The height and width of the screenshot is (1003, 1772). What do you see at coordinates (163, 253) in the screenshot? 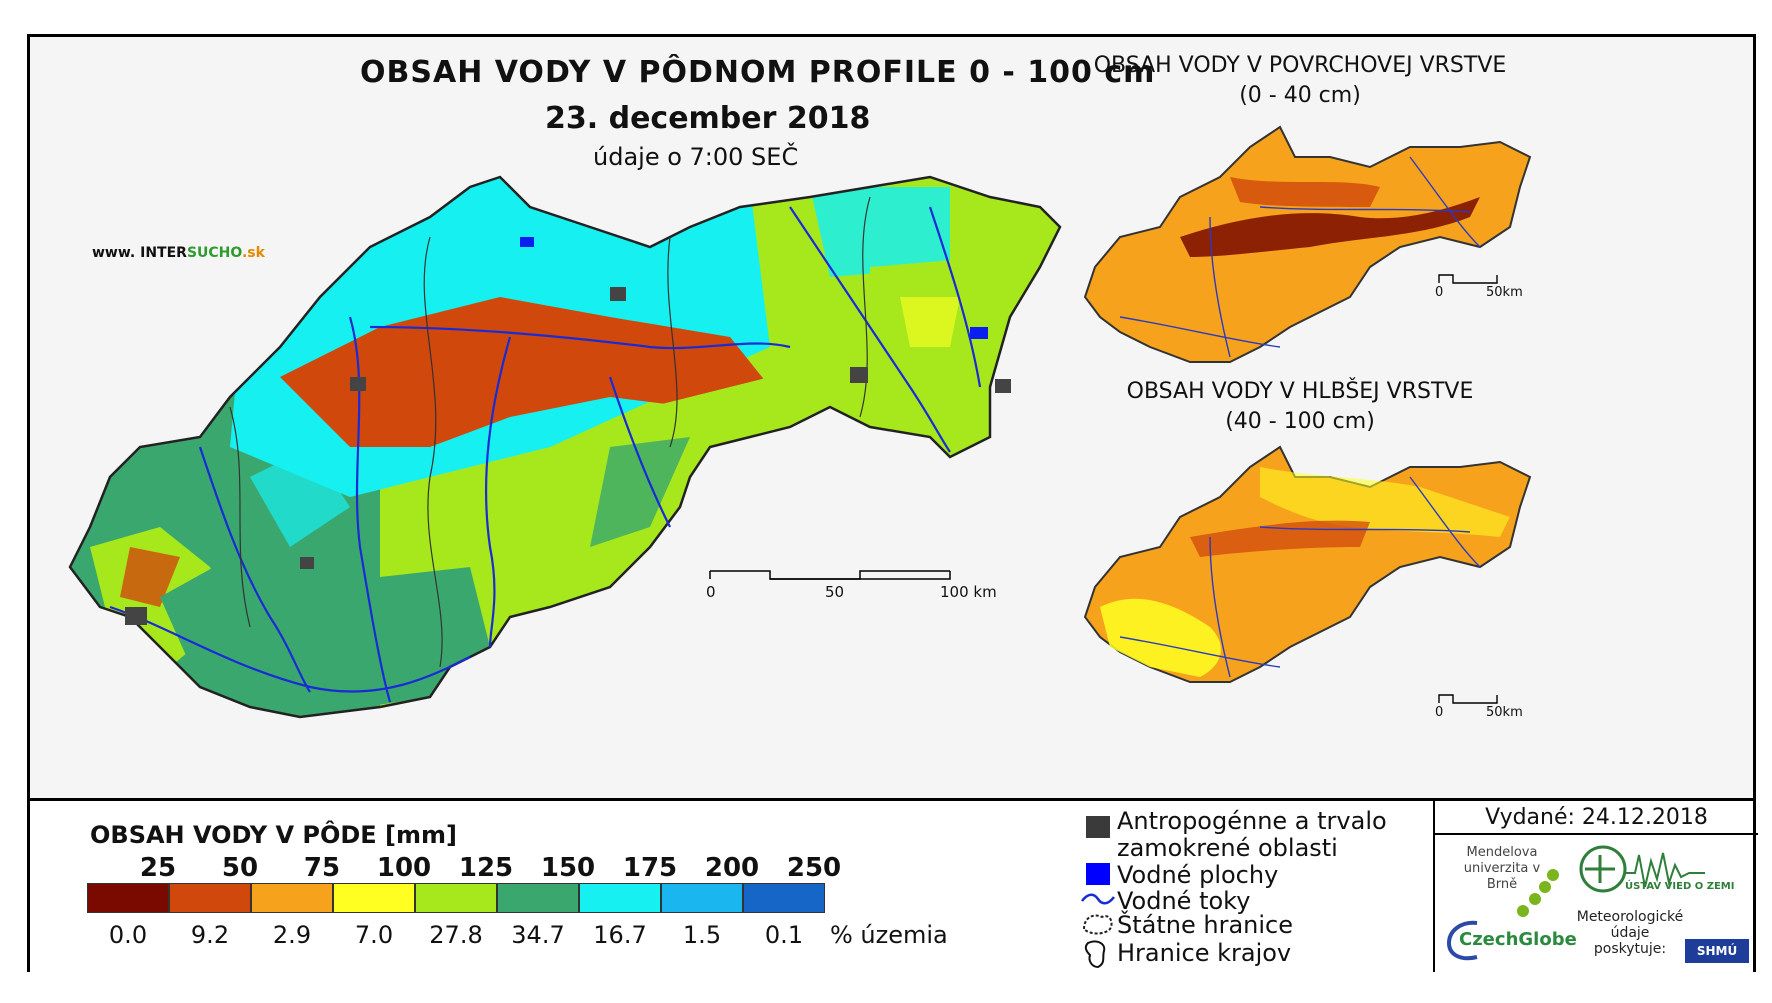
I see `website-part1: INTER` at bounding box center [163, 253].